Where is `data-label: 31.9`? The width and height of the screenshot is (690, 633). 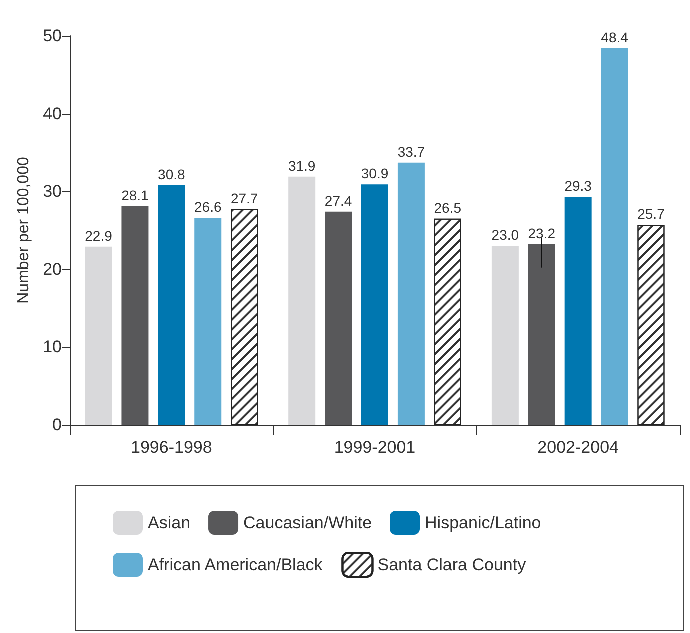 data-label: 31.9 is located at coordinates (302, 166).